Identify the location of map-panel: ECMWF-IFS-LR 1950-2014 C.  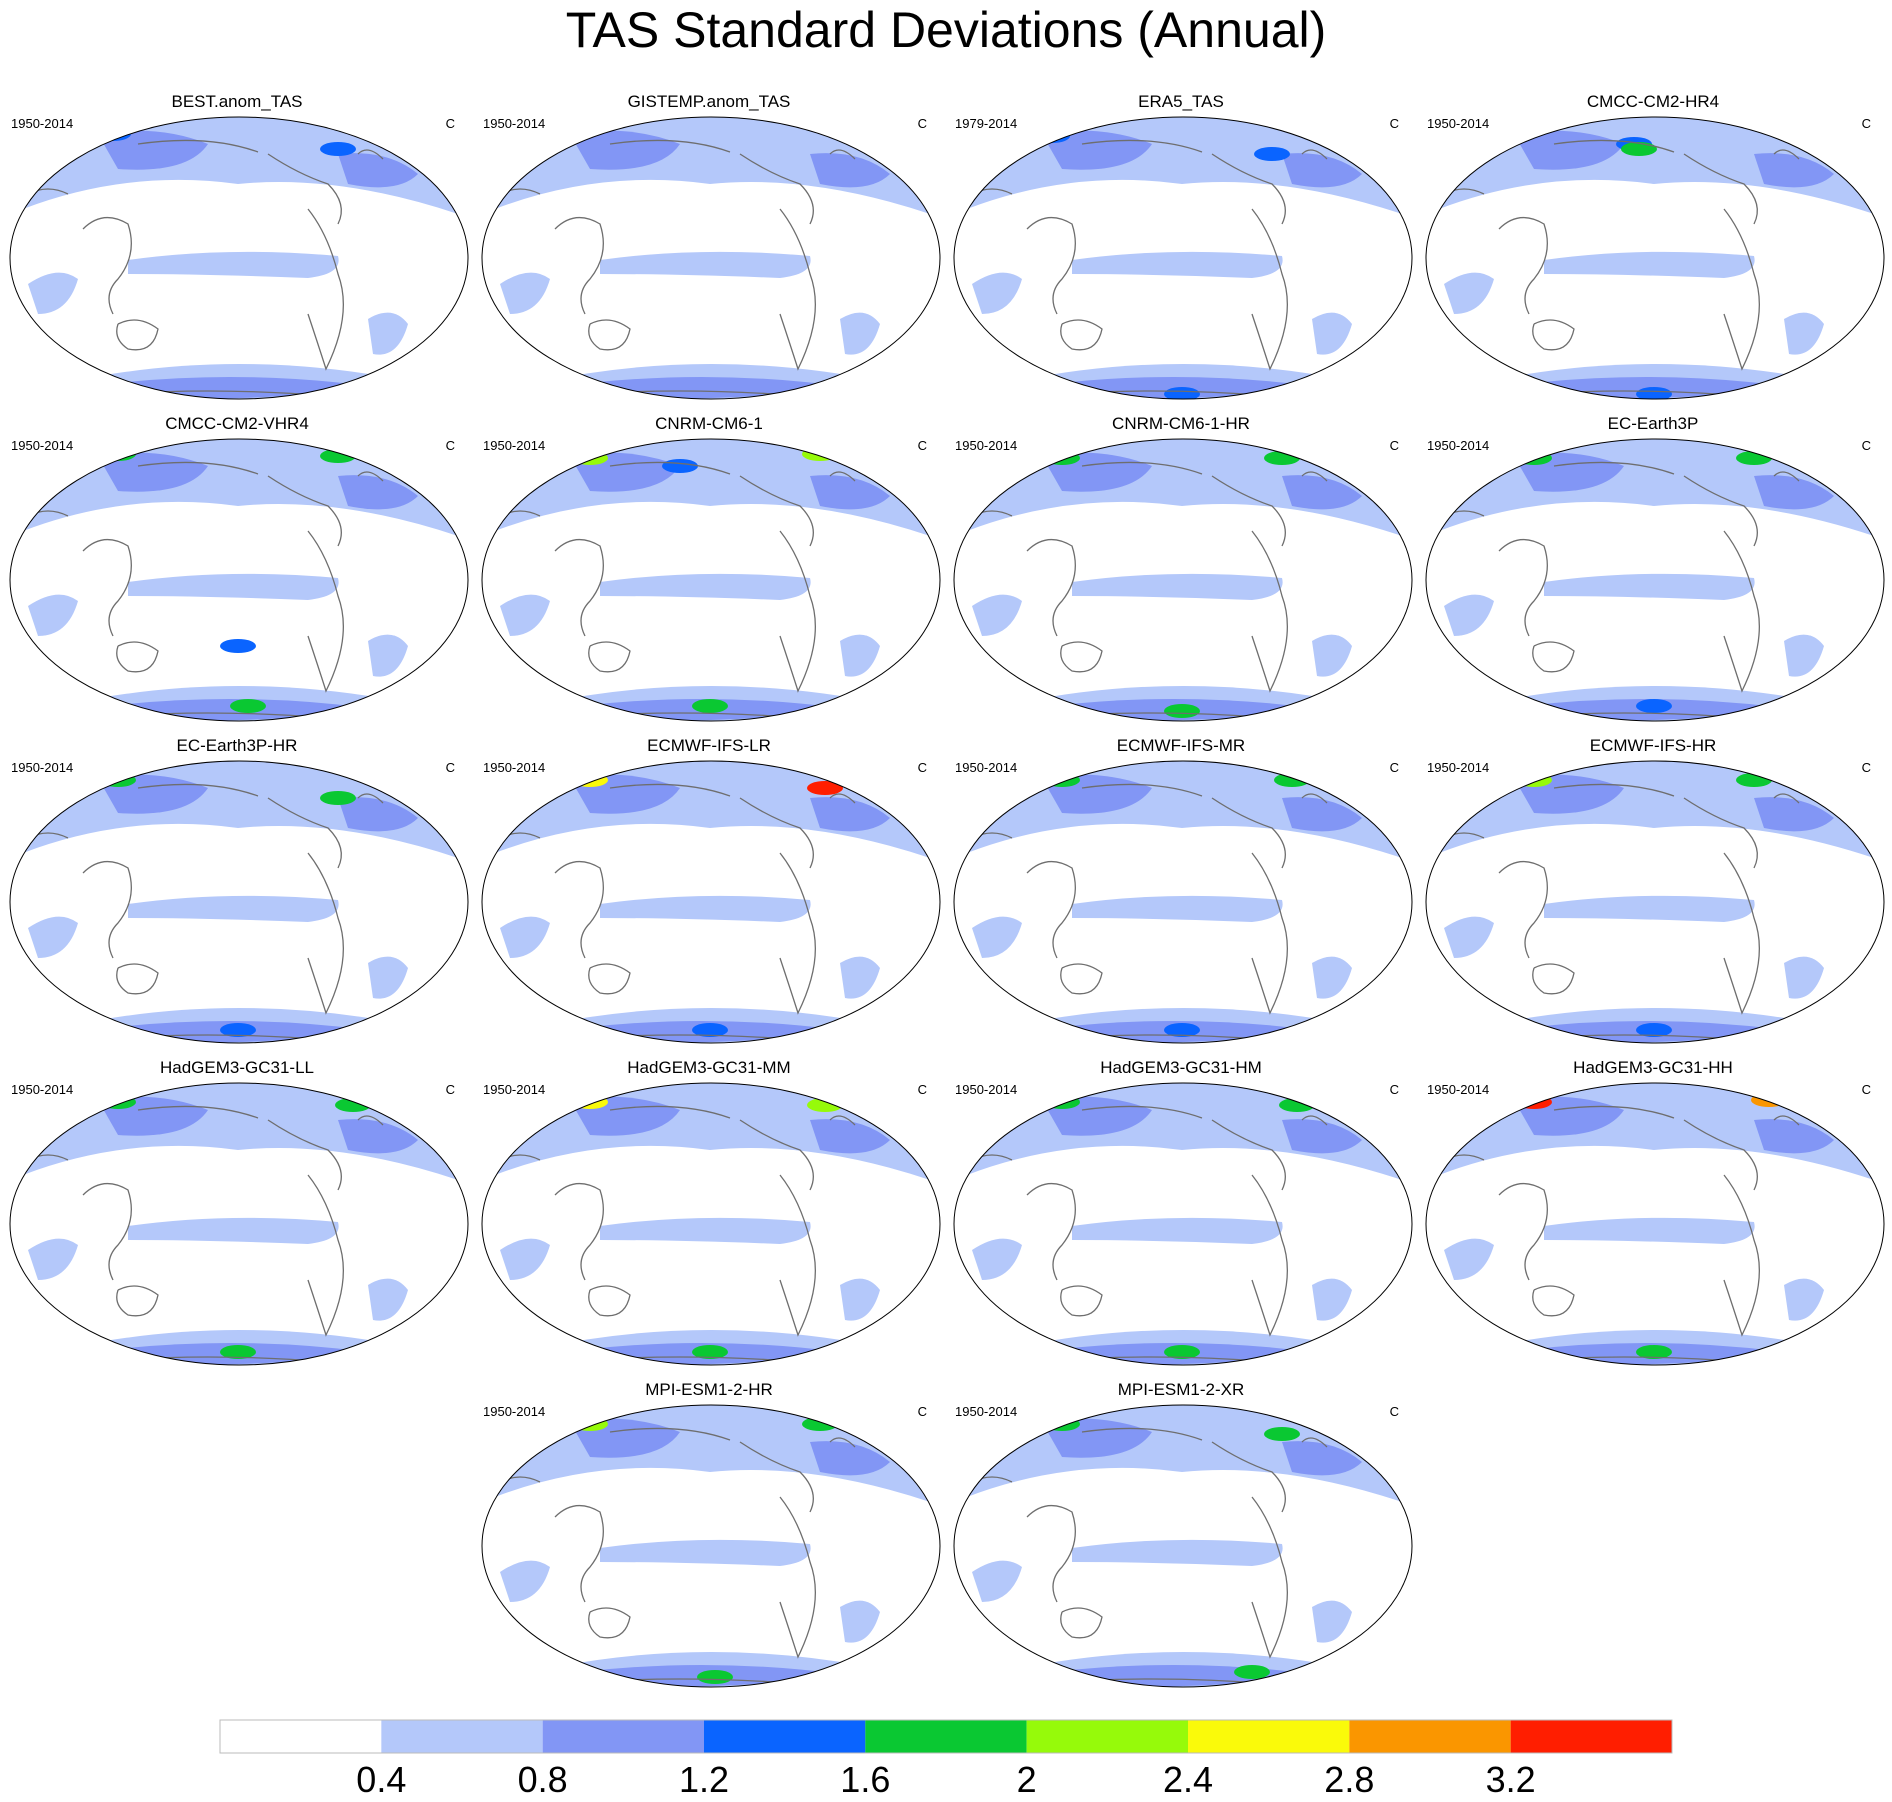
(709, 892).